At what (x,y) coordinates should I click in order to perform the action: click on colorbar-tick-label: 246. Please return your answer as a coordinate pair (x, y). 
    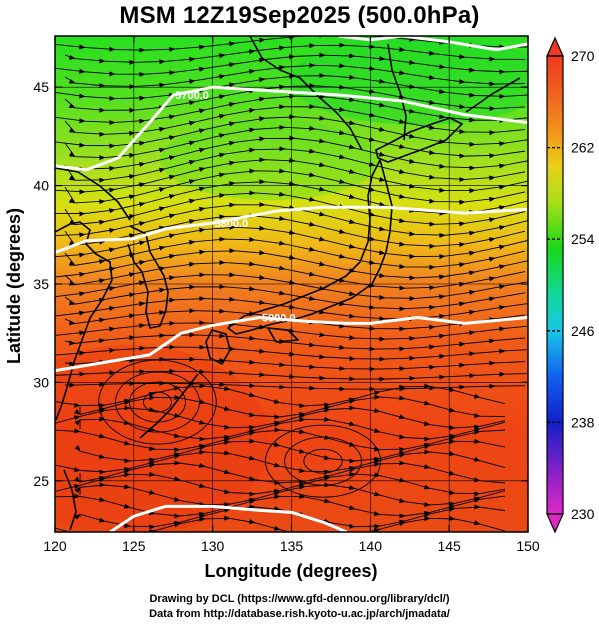
    Looking at the image, I should click on (583, 331).